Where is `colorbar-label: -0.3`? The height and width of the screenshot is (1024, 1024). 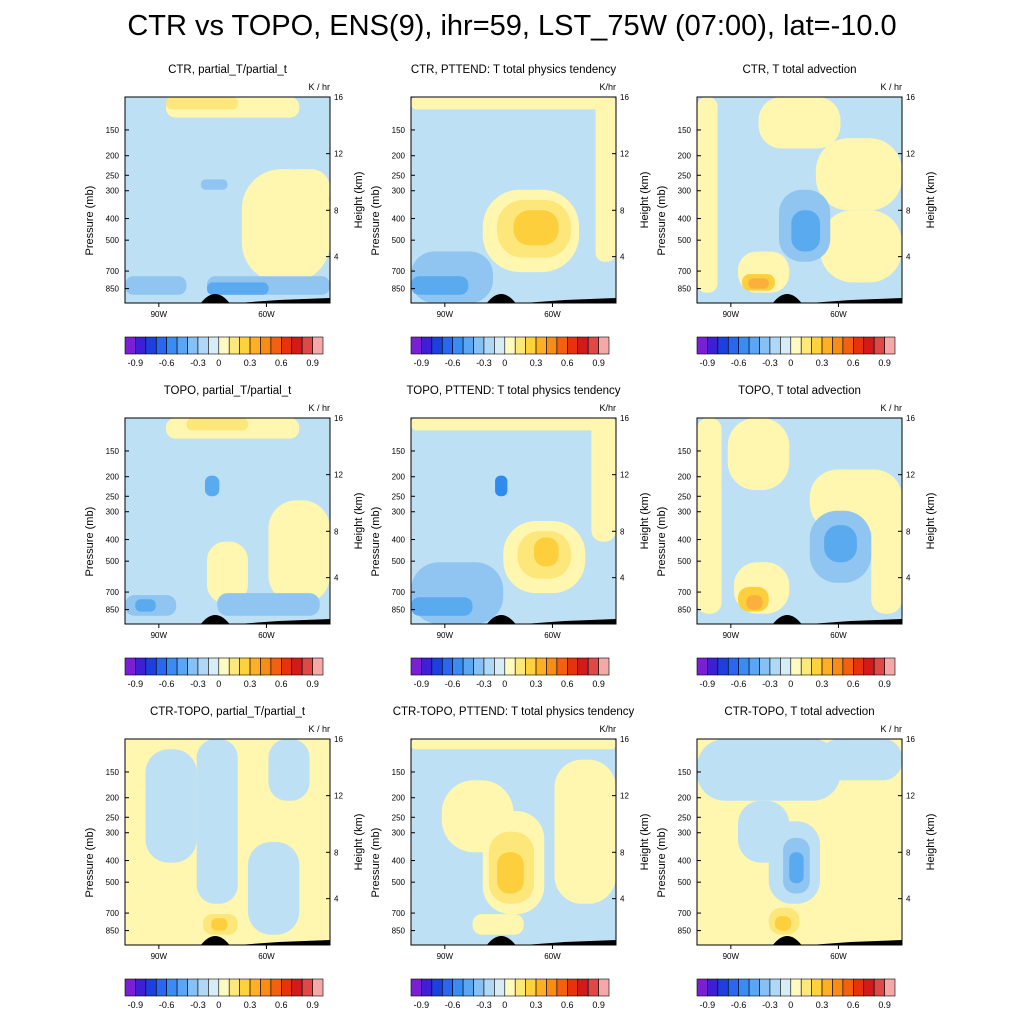
colorbar-label: -0.3 is located at coordinates (484, 363).